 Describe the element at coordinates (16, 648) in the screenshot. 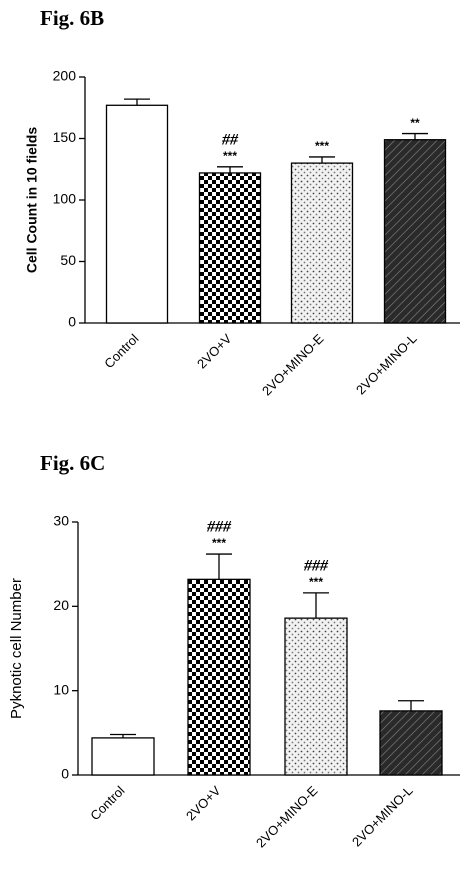

I see `y-axis-label: Pyknotic cell Number` at that location.